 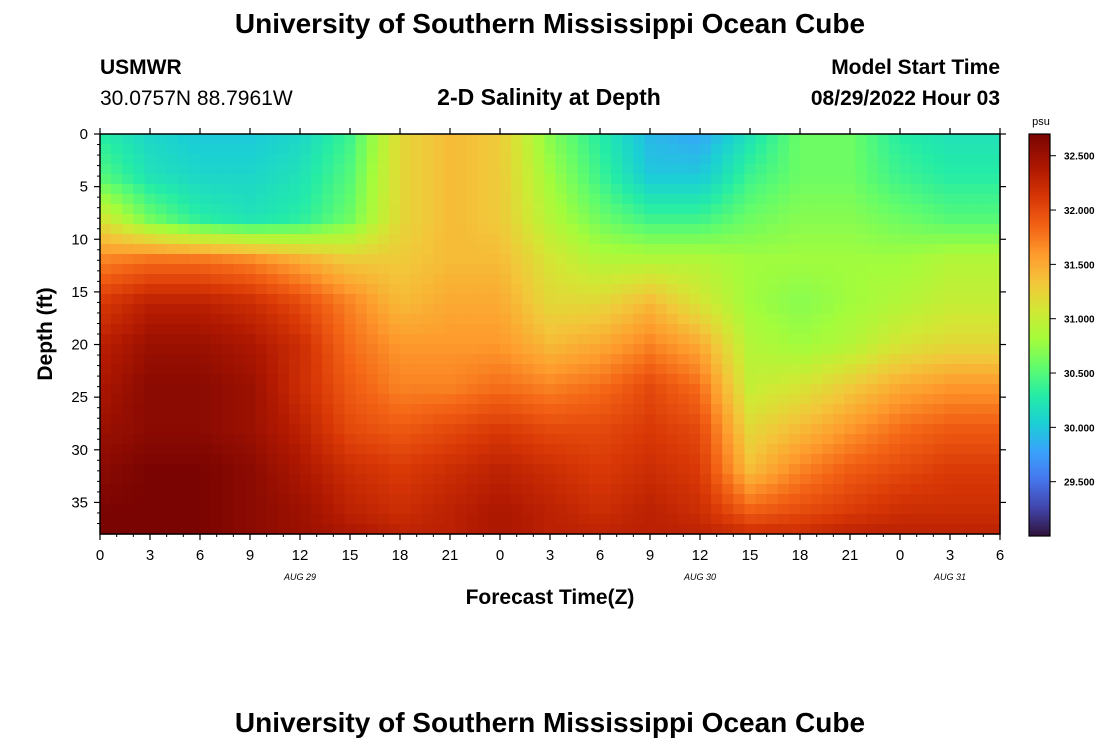 What do you see at coordinates (79, 502) in the screenshot?
I see `y-tick-label: 35` at bounding box center [79, 502].